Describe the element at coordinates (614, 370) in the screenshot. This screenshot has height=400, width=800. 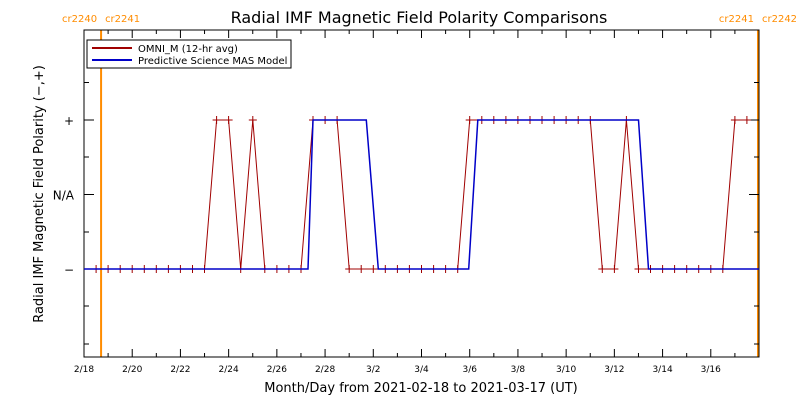
I see `x-tick-label: 3/12` at that location.